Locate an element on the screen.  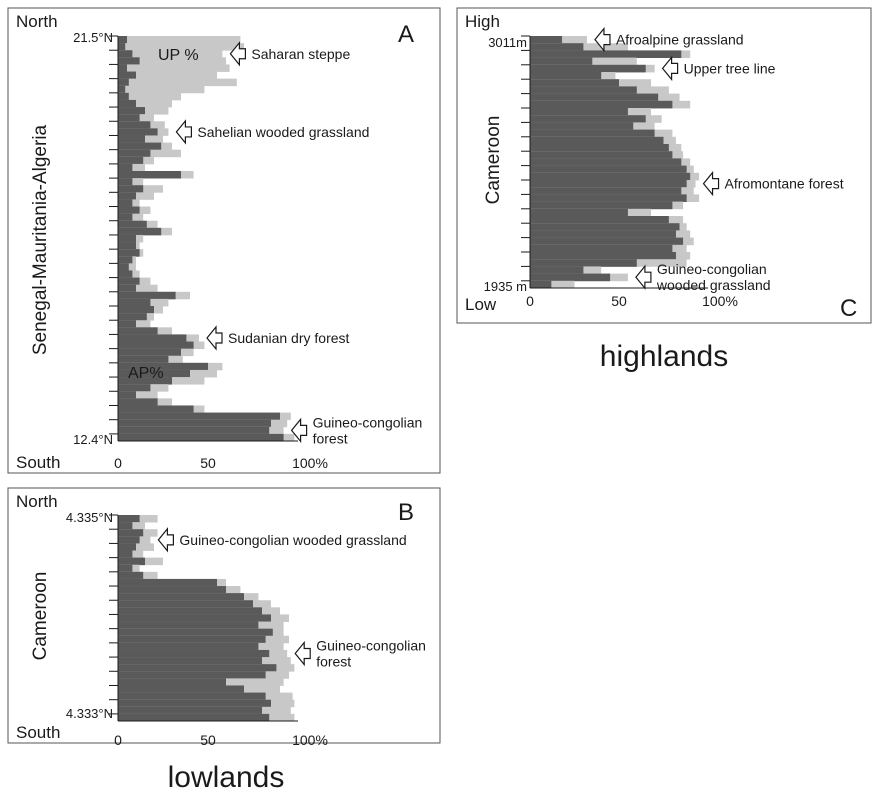
annotation-label: forest is located at coordinates (333, 662).